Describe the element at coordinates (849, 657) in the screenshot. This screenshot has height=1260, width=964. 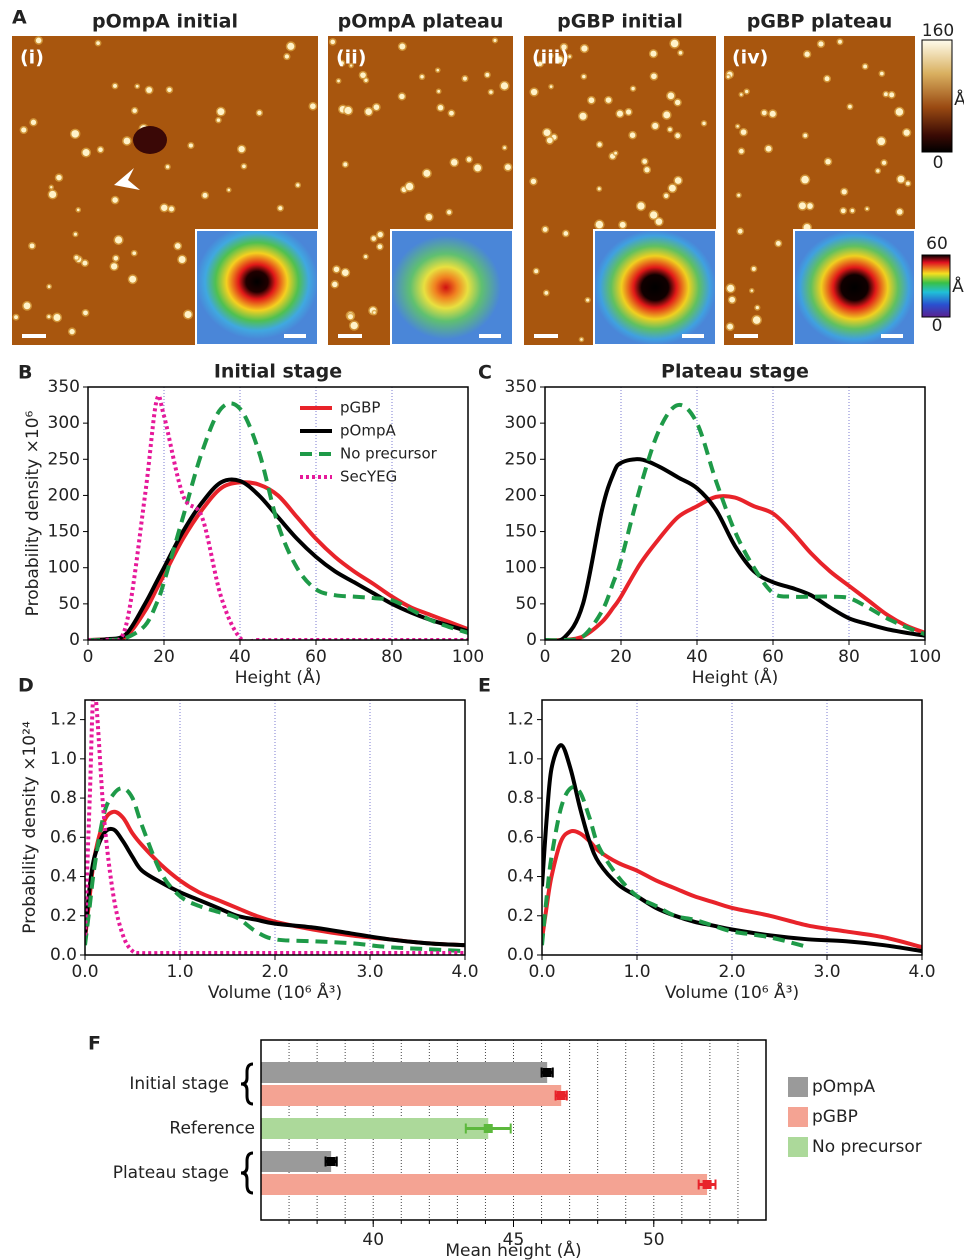
I see `x-tick-label: 80` at that location.